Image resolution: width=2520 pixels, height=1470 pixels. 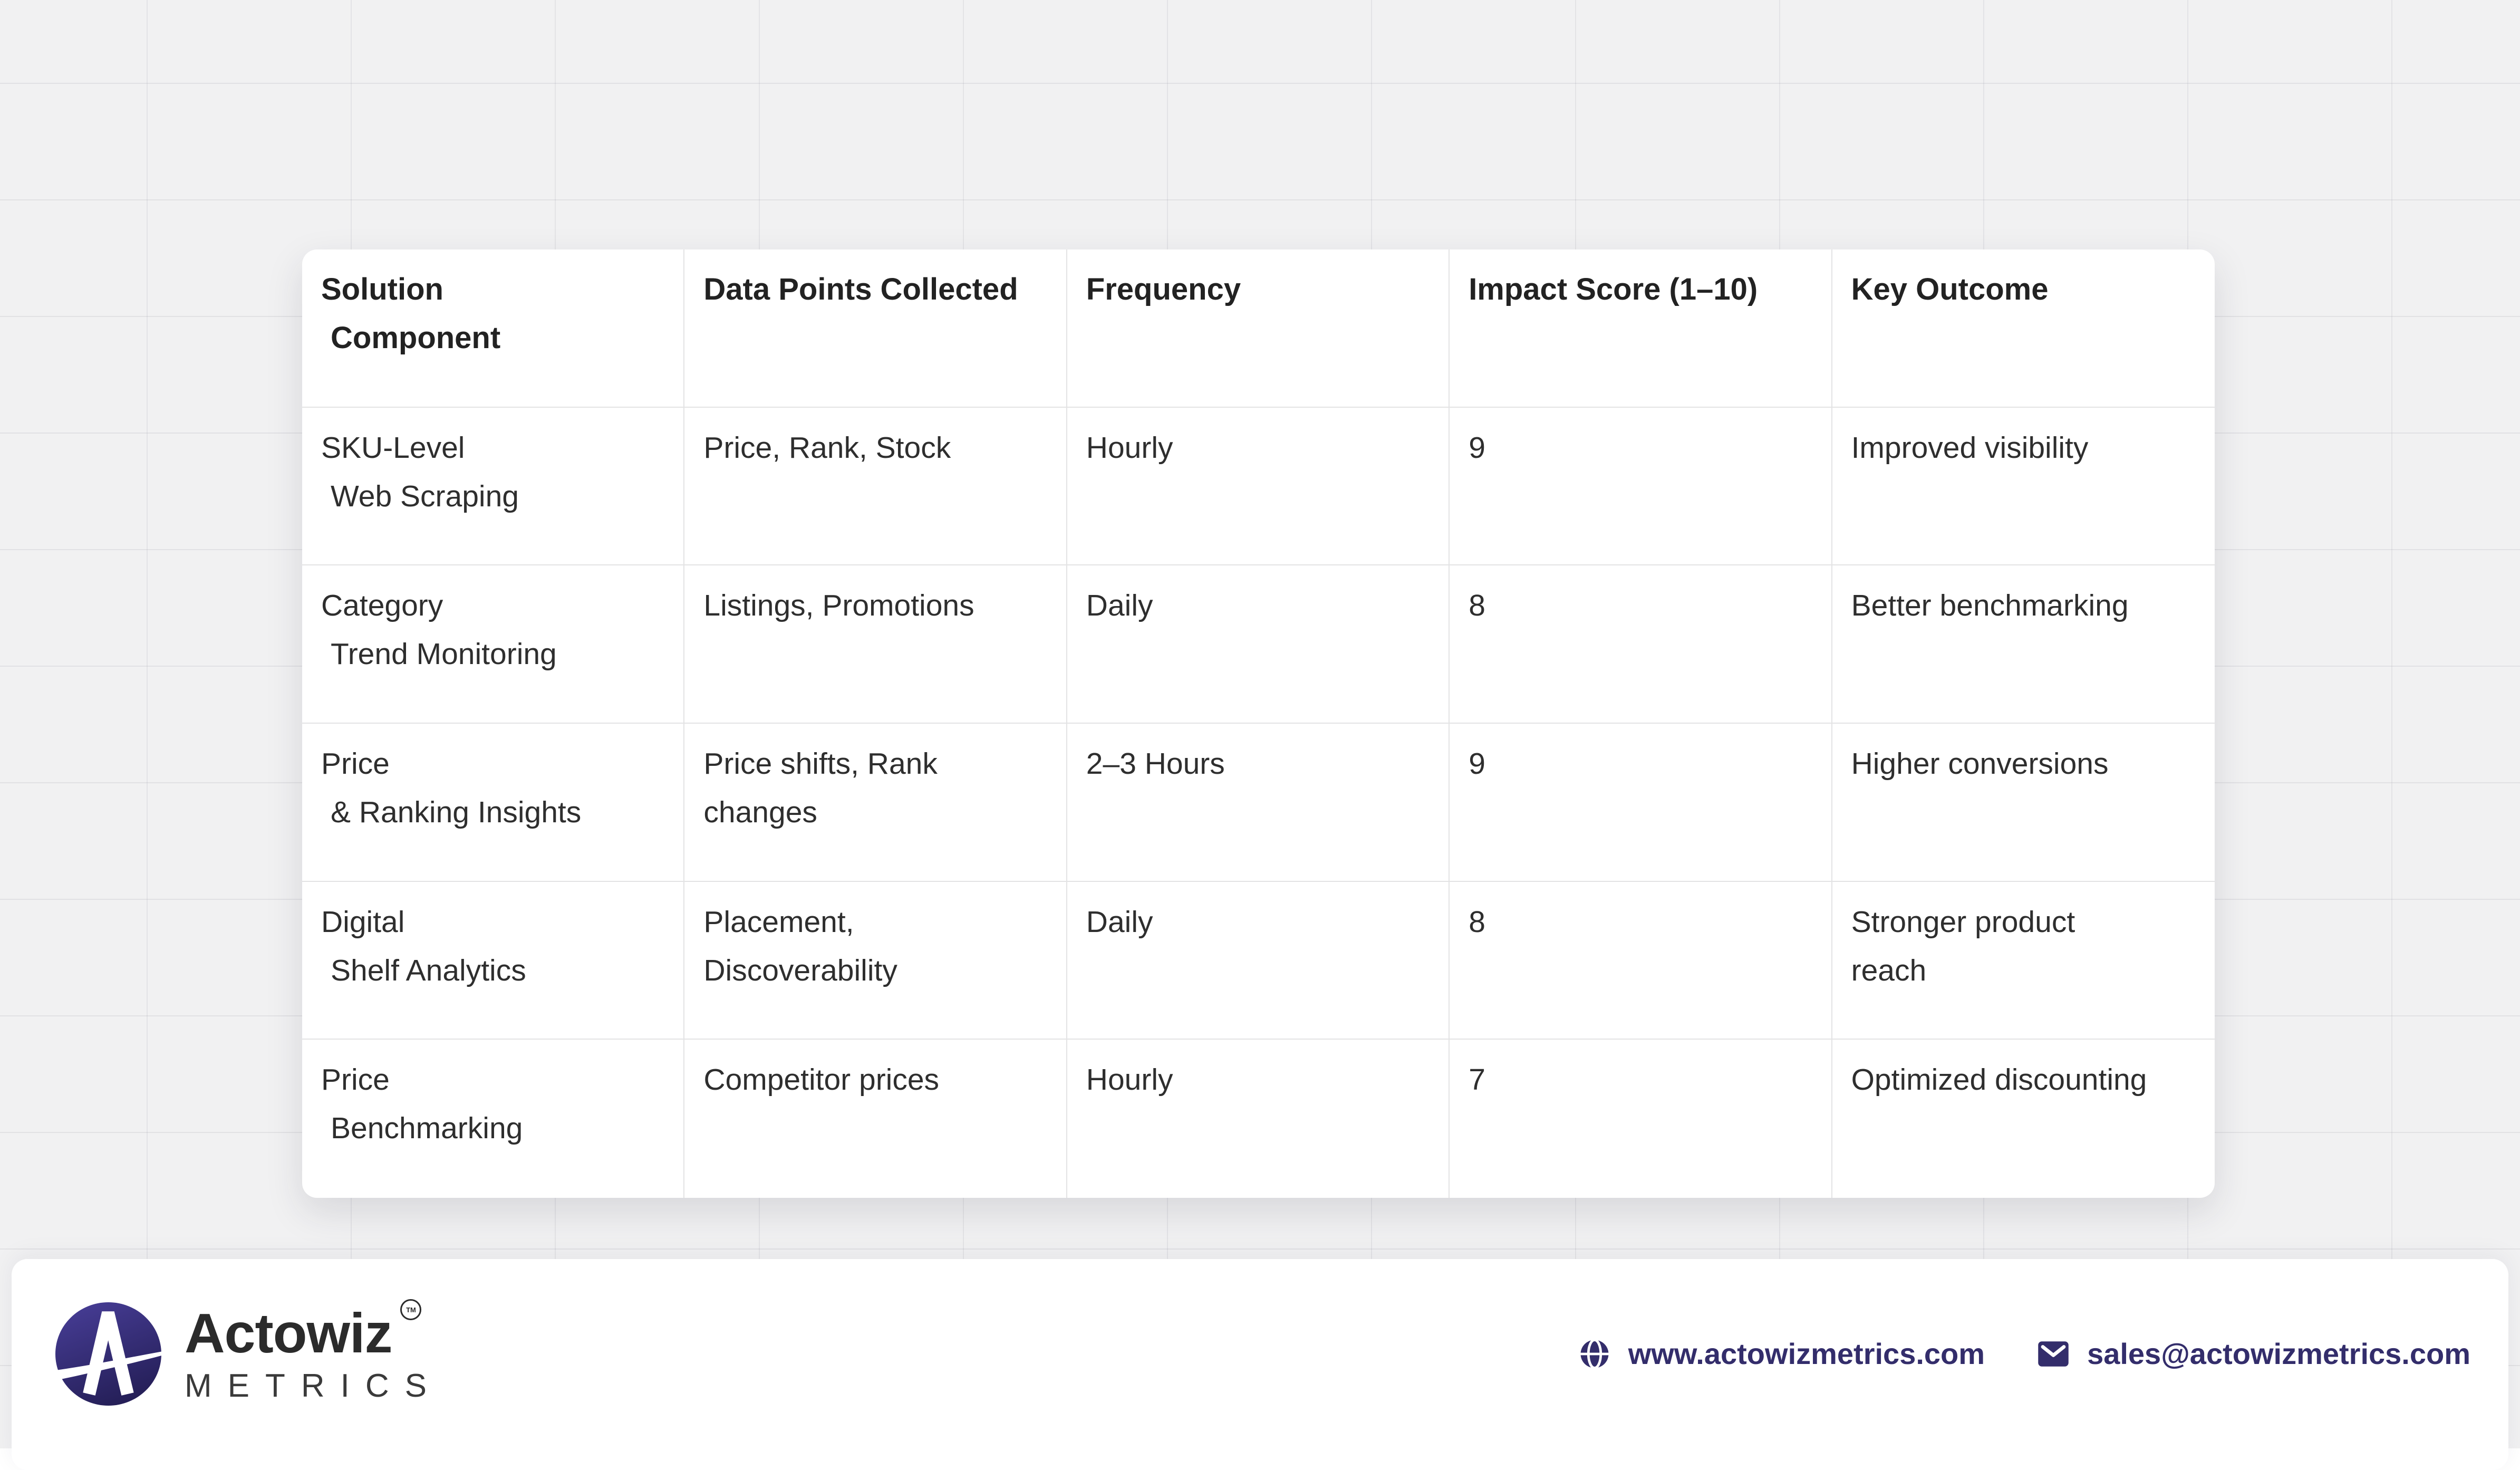 What do you see at coordinates (1641, 329) in the screenshot?
I see `column-header-impact-score: Impact Score (1–10)` at bounding box center [1641, 329].